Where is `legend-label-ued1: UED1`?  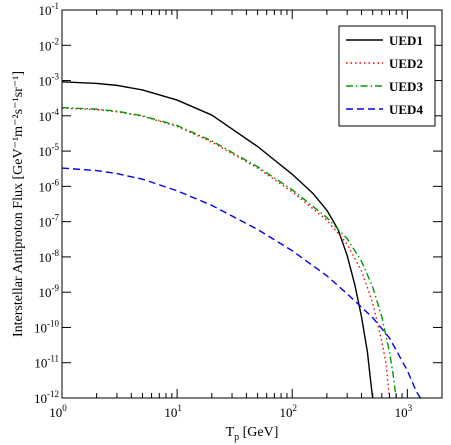 legend-label-ued1: UED1 is located at coordinates (406, 40).